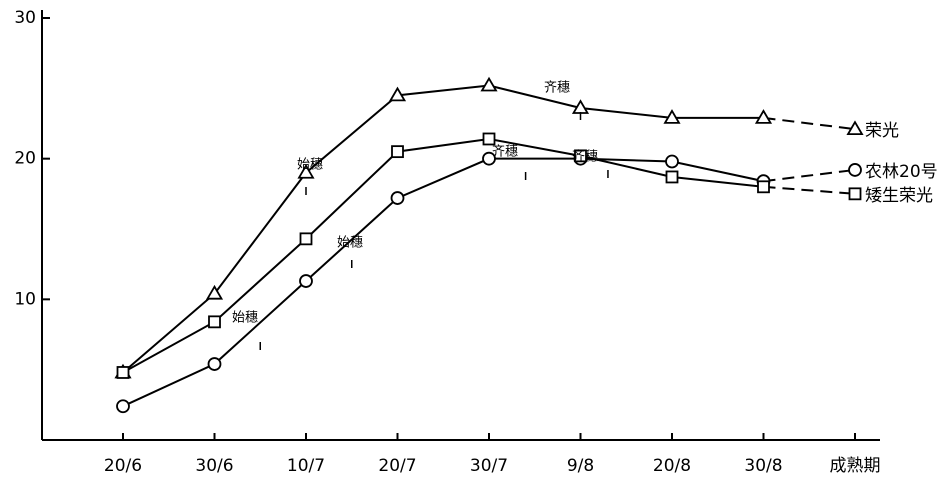  What do you see at coordinates (214, 466) in the screenshot?
I see `x-tick-label: 30/6` at bounding box center [214, 466].